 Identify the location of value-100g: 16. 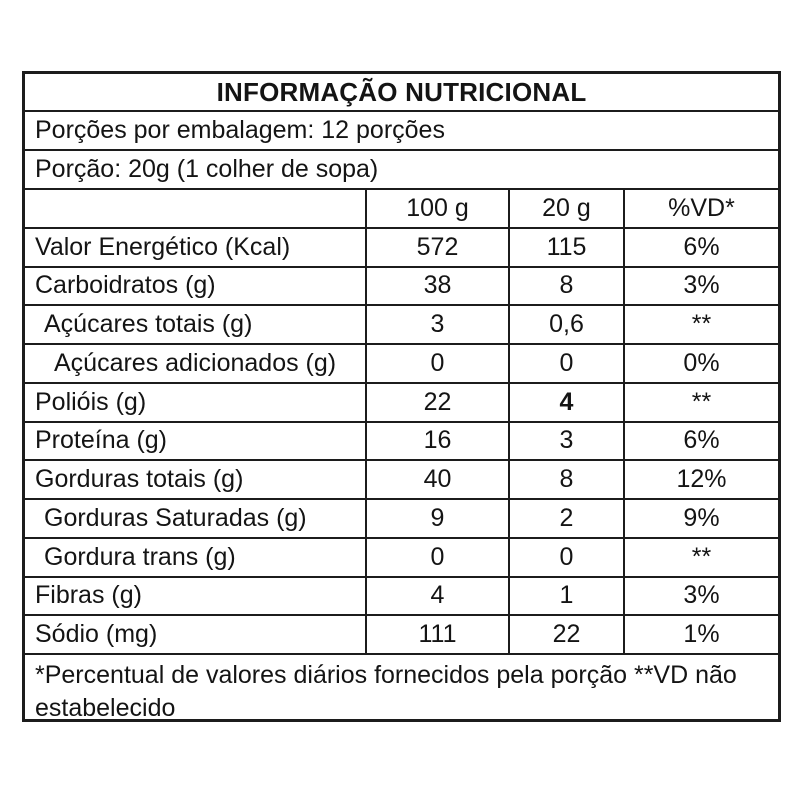
(436, 442).